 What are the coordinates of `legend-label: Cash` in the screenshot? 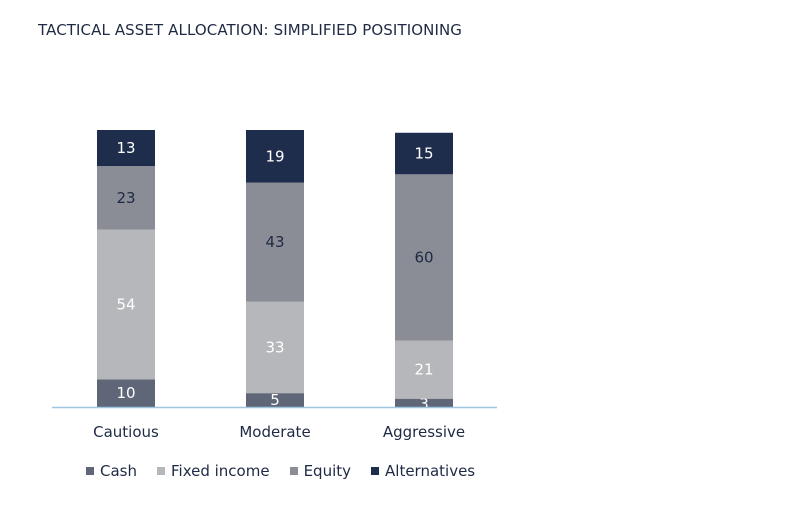 It's located at (118, 471).